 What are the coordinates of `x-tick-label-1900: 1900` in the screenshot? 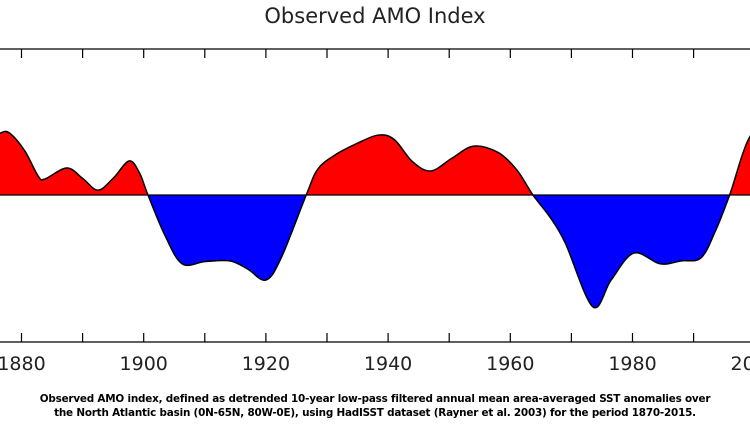 It's located at (144, 364).